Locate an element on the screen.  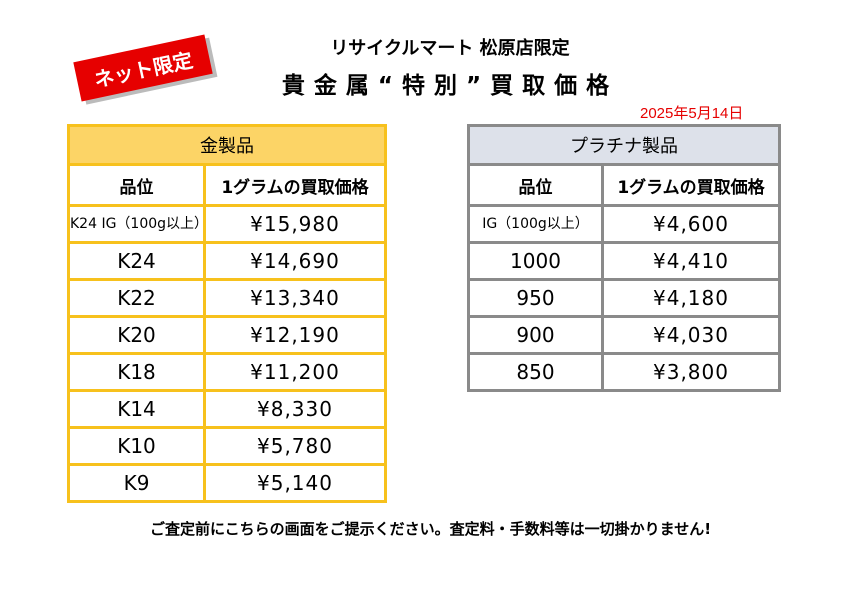
footer-note: ご査定前にこちらの画面をご提示ください。査定料・手数料等は一切掛かりません! is located at coordinates (430, 529).